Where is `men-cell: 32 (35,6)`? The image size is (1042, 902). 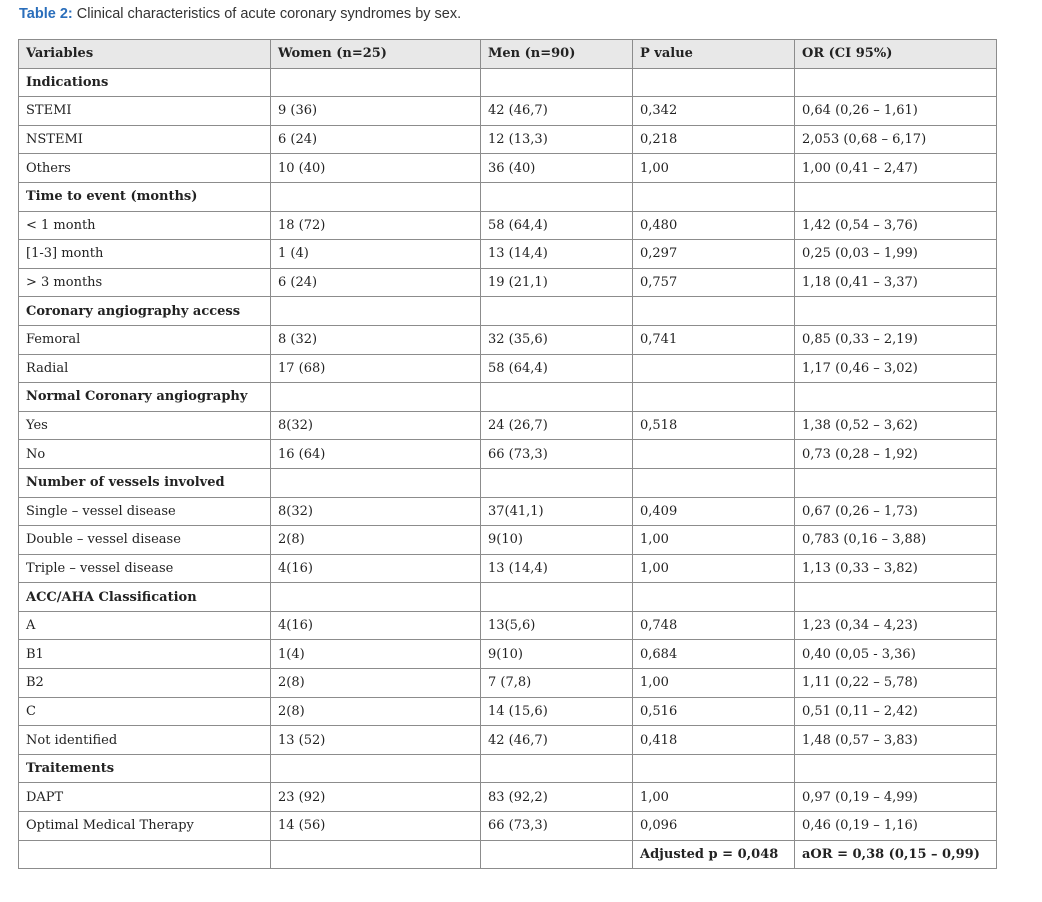 men-cell: 32 (35,6) is located at coordinates (556, 339).